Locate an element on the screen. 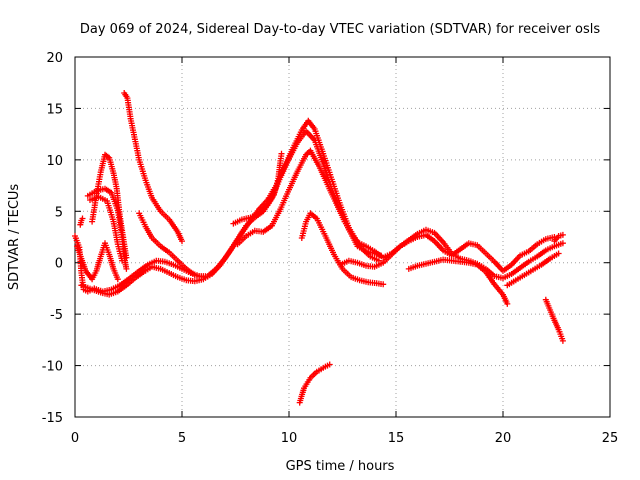 This screenshot has height=480, width=640. x-tick-label: 20 is located at coordinates (503, 438).